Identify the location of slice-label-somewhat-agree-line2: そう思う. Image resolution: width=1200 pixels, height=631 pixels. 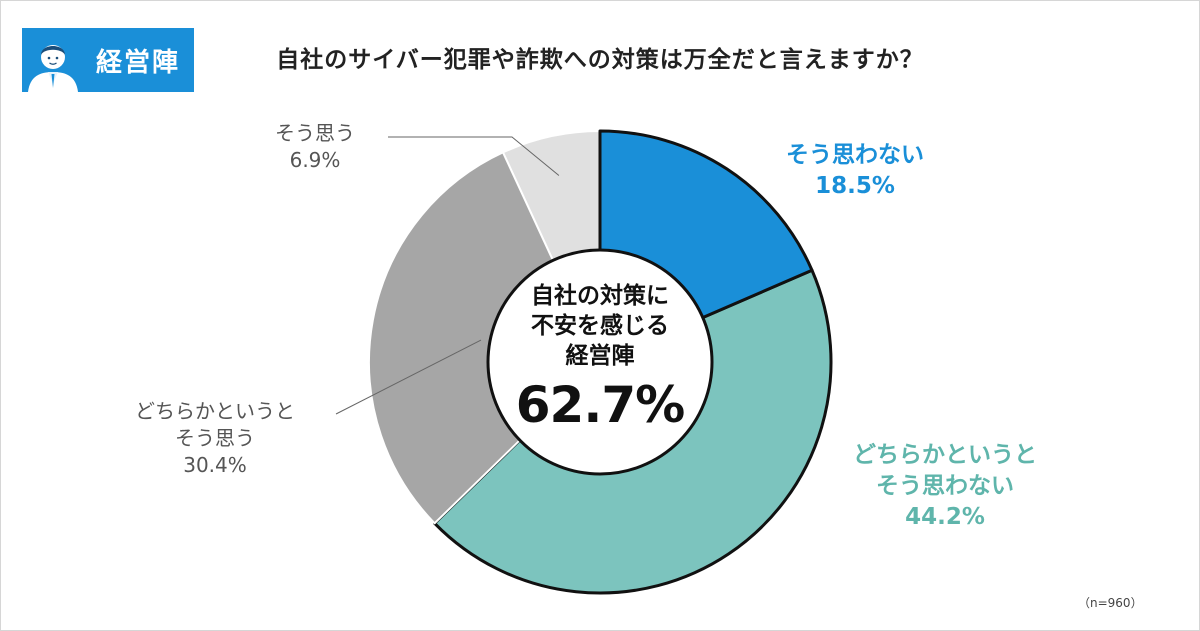
(215, 438).